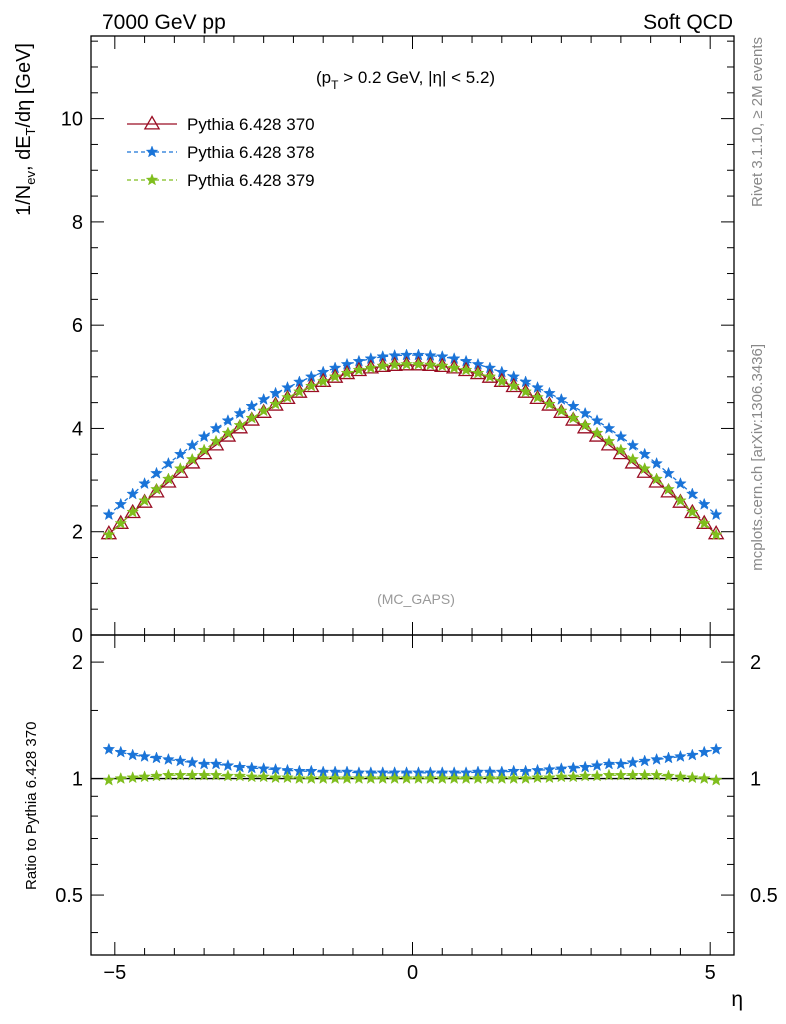 The width and height of the screenshot is (786, 1024). I want to click on ratio-y-tick-label: 1, so click(77, 780).